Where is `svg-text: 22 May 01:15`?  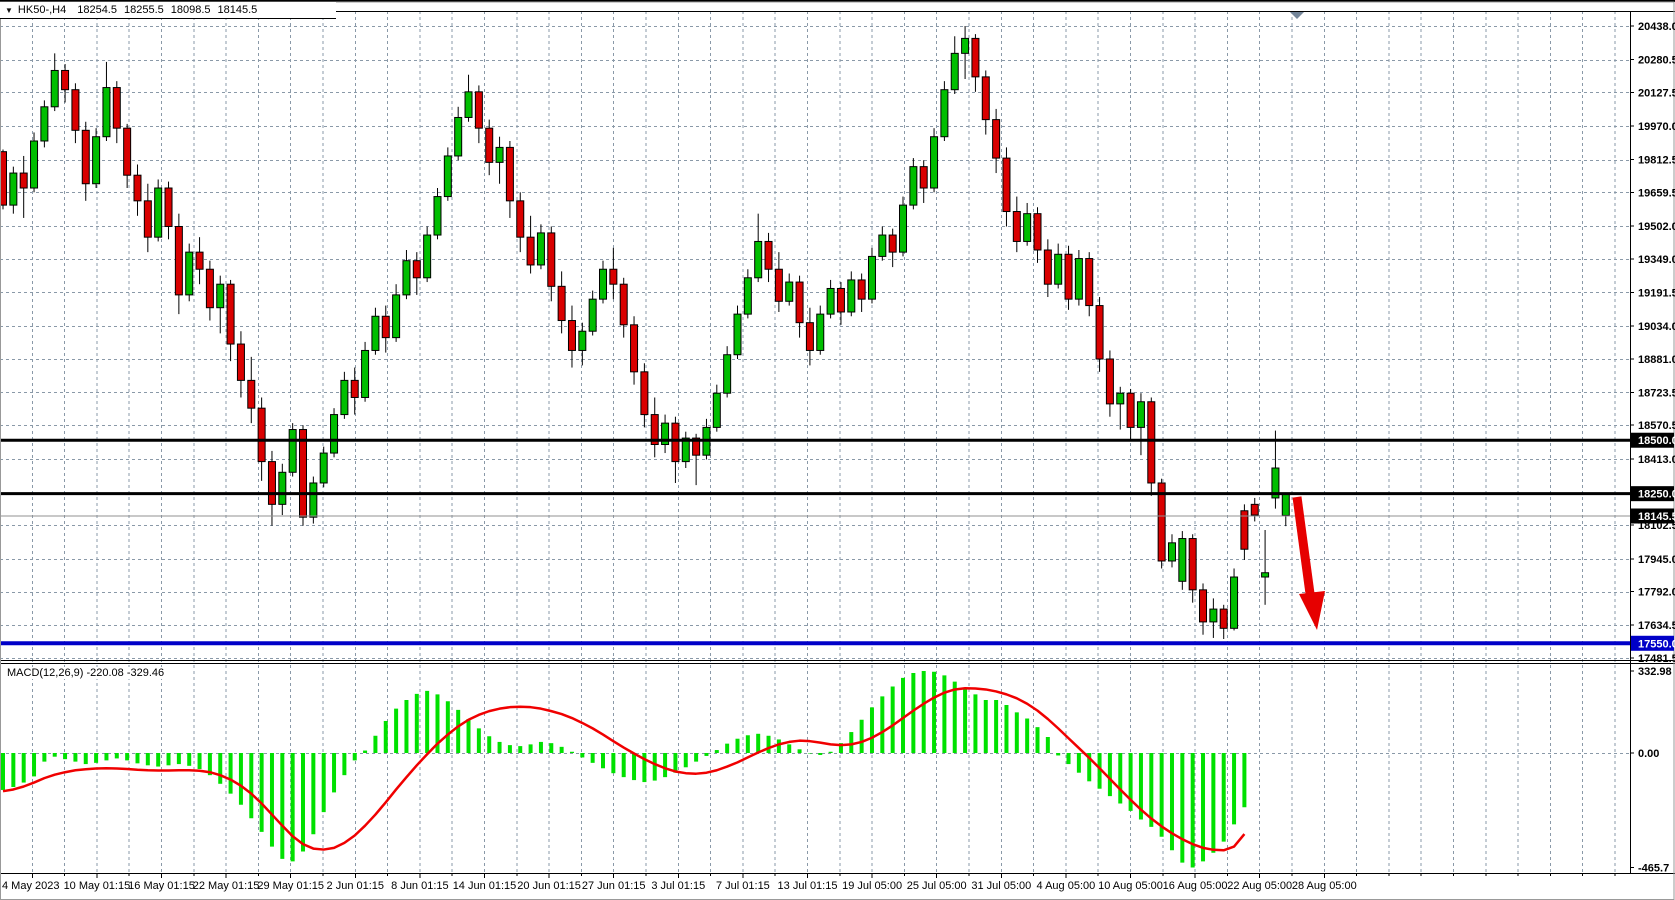 svg-text: 22 May 01:15 is located at coordinates (226, 886).